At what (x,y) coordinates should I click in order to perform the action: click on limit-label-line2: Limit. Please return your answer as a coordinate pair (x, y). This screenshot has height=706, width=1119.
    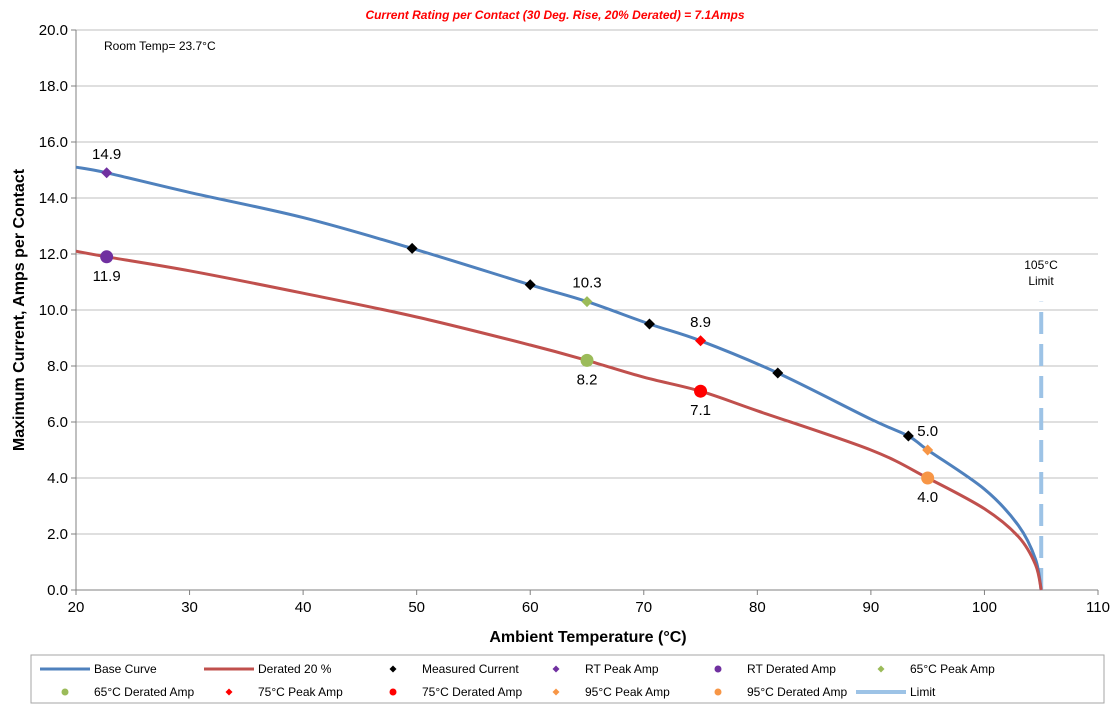
    Looking at the image, I should click on (1041, 281).